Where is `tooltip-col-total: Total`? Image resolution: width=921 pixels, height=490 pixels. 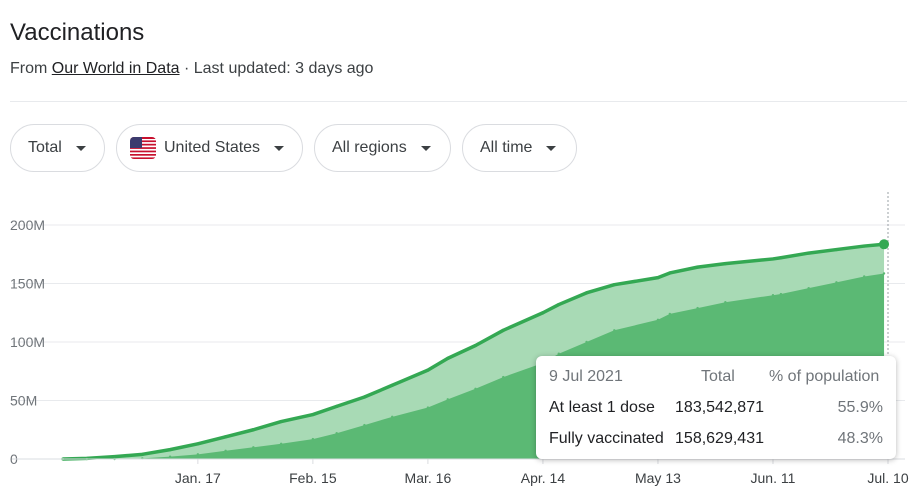 tooltip-col-total: Total is located at coordinates (718, 376).